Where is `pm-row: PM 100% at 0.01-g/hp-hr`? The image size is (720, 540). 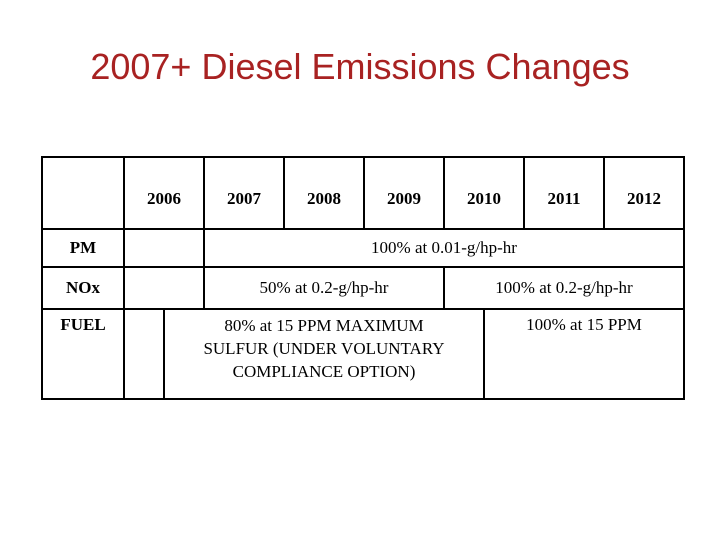
pm-row: PM 100% at 0.01-g/hp-hr is located at coordinates (363, 248).